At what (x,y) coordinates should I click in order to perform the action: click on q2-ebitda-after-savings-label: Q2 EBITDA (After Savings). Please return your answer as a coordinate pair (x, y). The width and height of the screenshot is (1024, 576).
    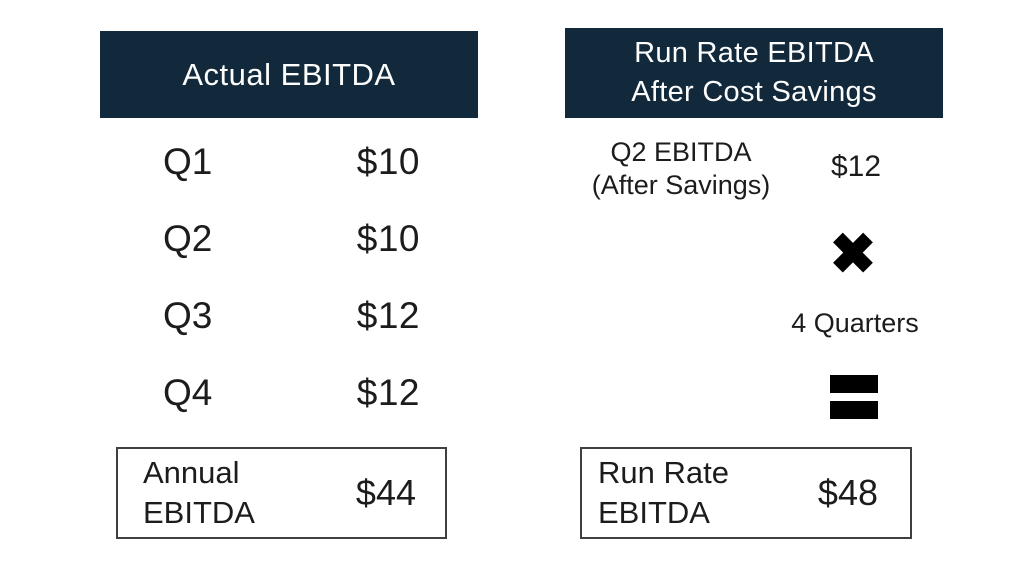
    Looking at the image, I should click on (681, 168).